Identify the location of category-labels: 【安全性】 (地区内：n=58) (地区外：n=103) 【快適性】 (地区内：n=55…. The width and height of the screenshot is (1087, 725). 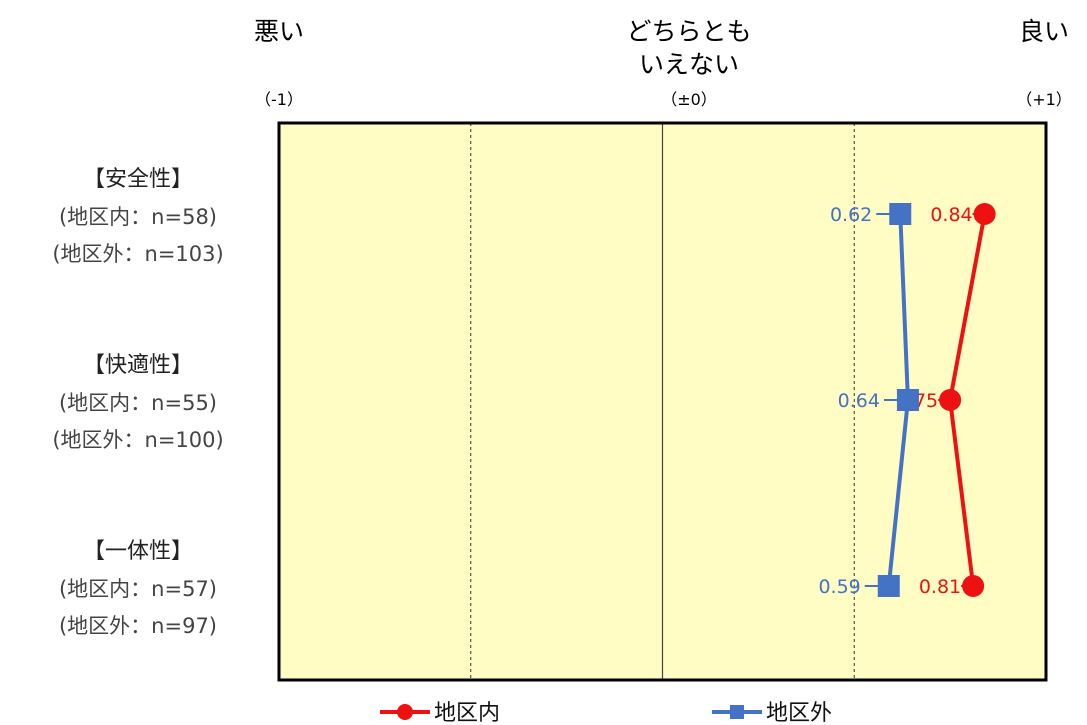
(137, 402).